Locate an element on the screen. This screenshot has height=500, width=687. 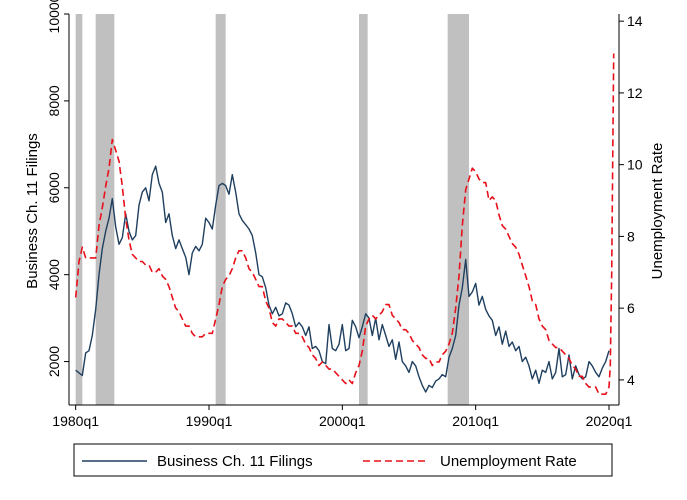
y-right-tick-label: 6 is located at coordinates (631, 308).